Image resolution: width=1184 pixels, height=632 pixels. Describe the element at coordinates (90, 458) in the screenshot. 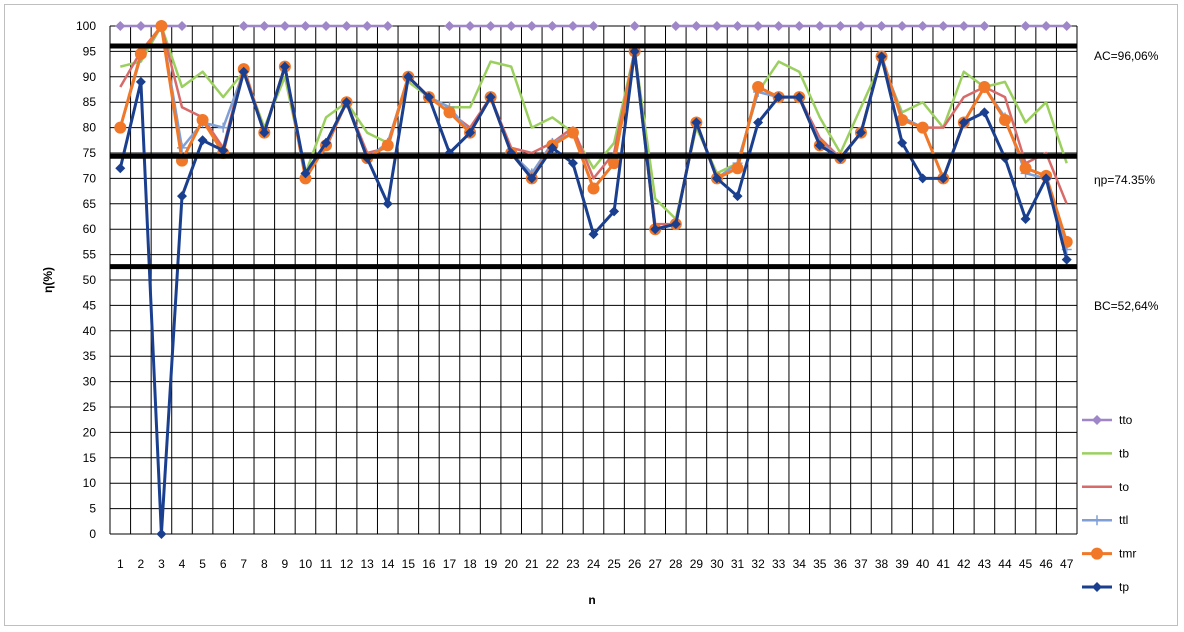

I see `y-tick-label: 15` at that location.